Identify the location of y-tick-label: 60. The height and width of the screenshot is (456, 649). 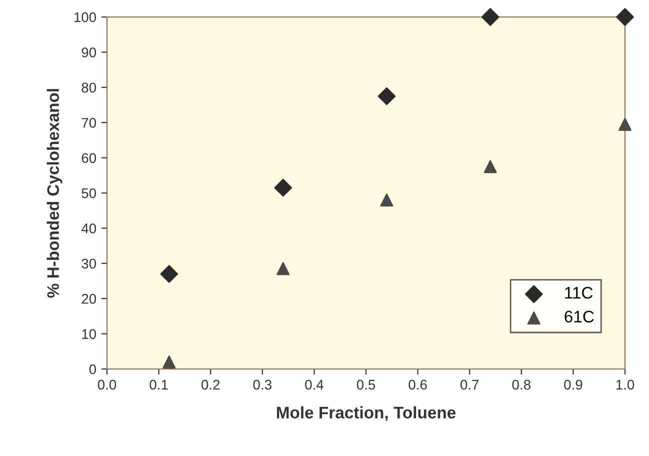
(89, 158).